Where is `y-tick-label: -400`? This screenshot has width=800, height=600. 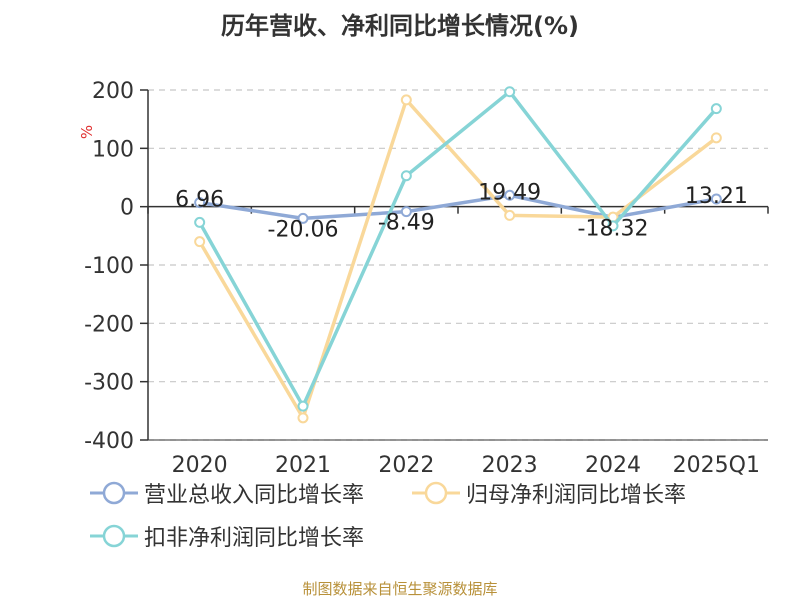
y-tick-label: -400 is located at coordinates (109, 441).